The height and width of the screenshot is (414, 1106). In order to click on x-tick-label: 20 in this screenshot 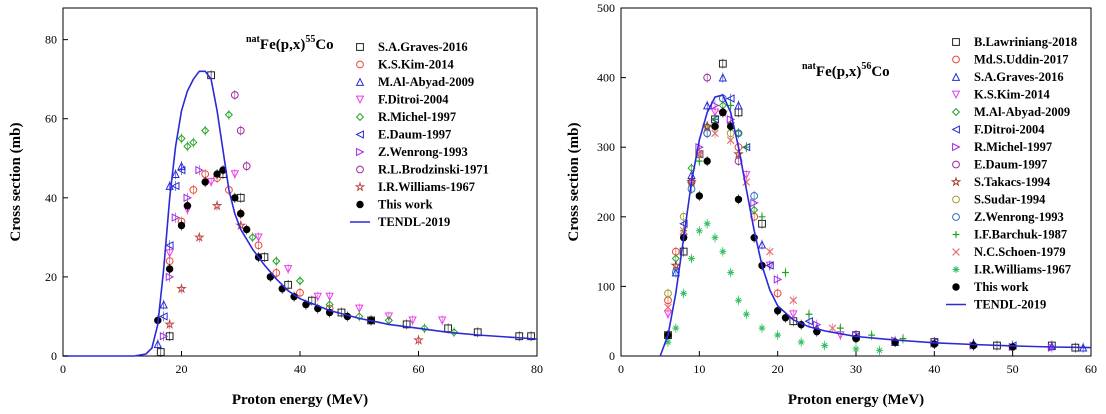, I will do `click(778, 369)`.